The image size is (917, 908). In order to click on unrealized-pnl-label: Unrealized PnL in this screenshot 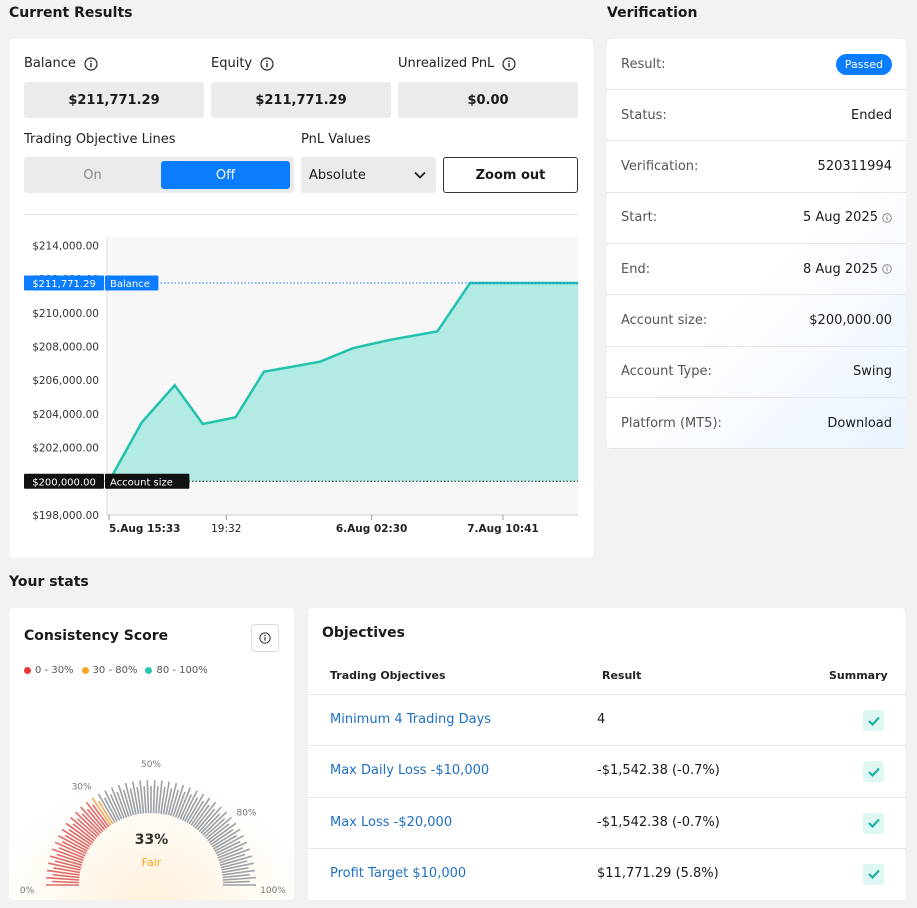, I will do `click(457, 63)`.